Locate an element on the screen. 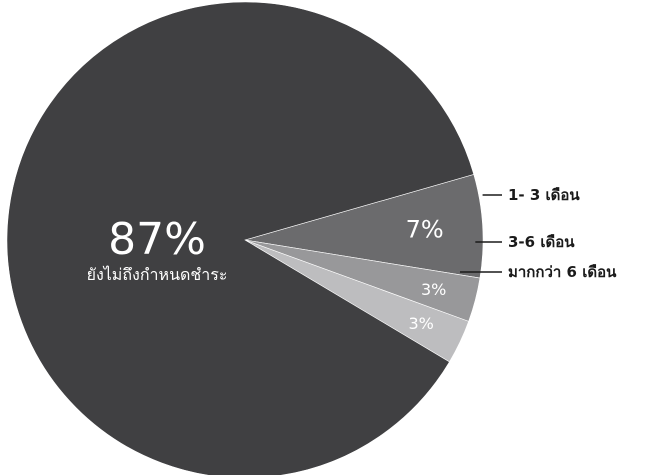 The width and height of the screenshot is (655, 475). leader-lines is located at coordinates (480, 233).